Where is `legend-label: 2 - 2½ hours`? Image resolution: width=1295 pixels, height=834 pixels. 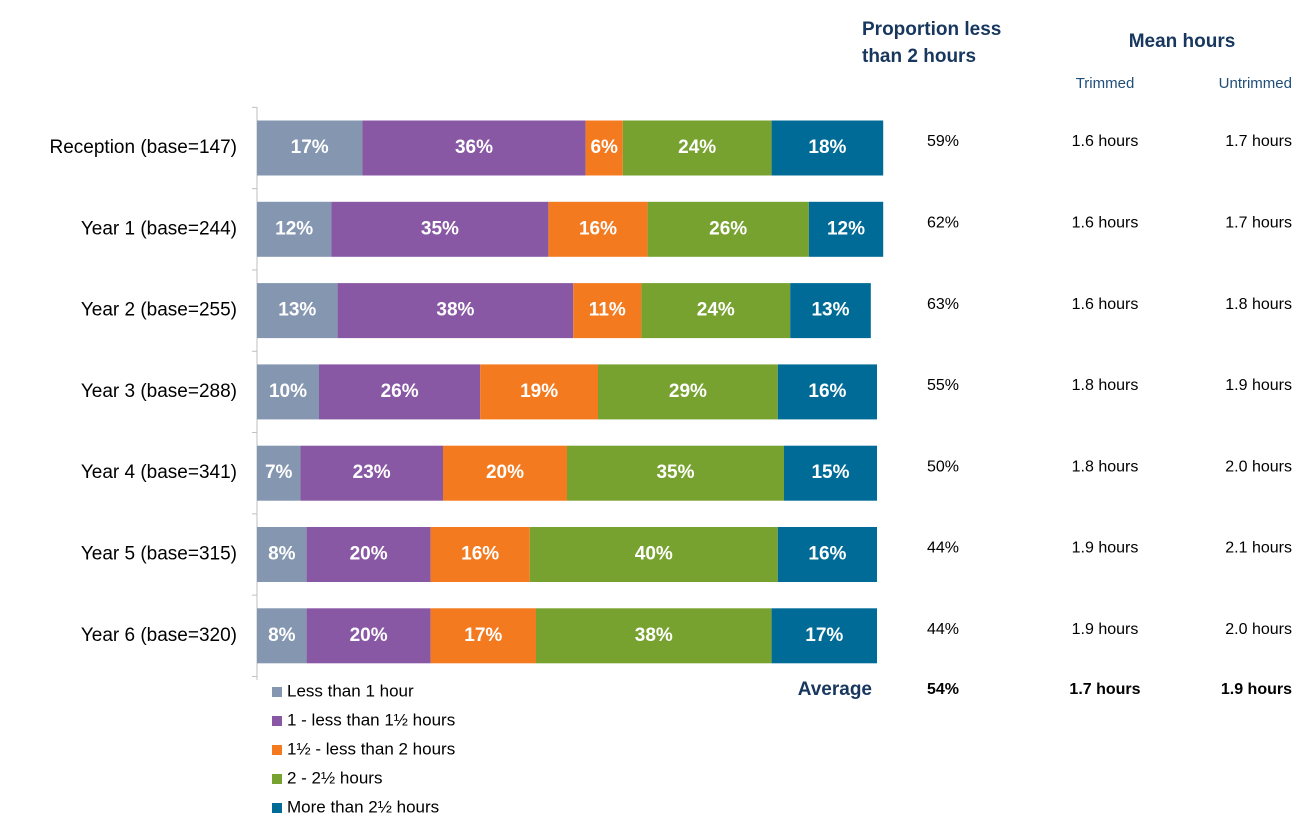 legend-label: 2 - 2½ hours is located at coordinates (334, 777).